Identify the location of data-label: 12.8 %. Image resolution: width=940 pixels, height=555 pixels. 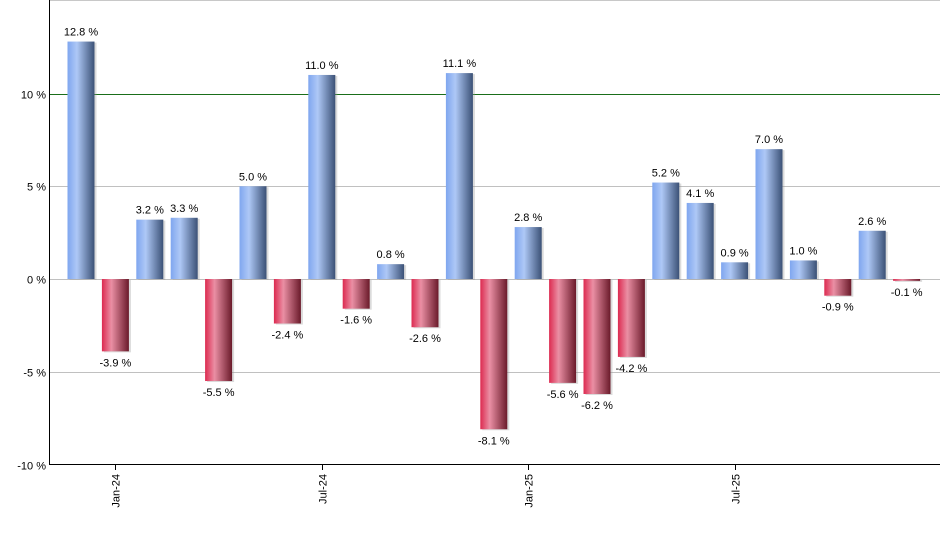
(81, 33).